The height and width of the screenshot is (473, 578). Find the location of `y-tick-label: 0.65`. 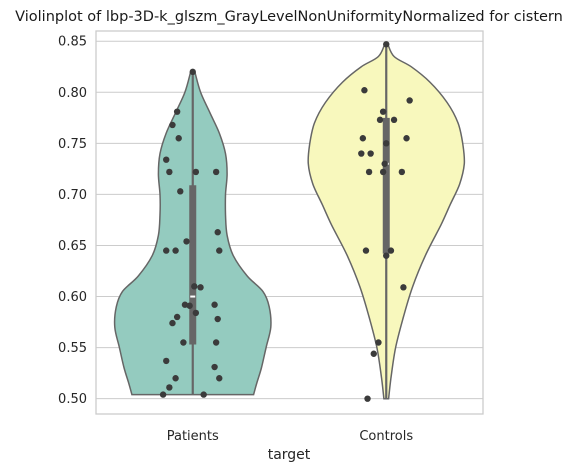

y-tick-label: 0.65 is located at coordinates (72, 246).